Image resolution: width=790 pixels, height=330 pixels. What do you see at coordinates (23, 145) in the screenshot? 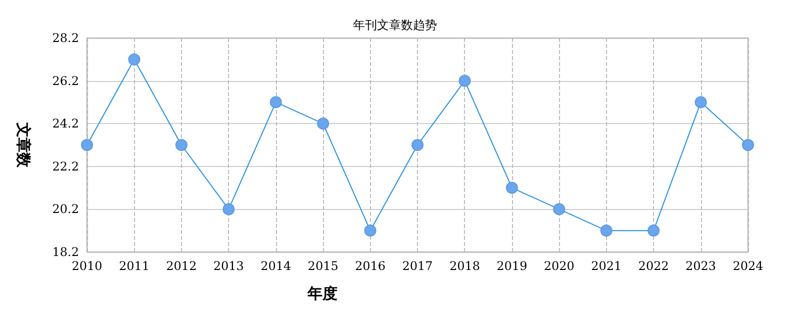
I see `y-axis-title: 文章数` at bounding box center [23, 145].